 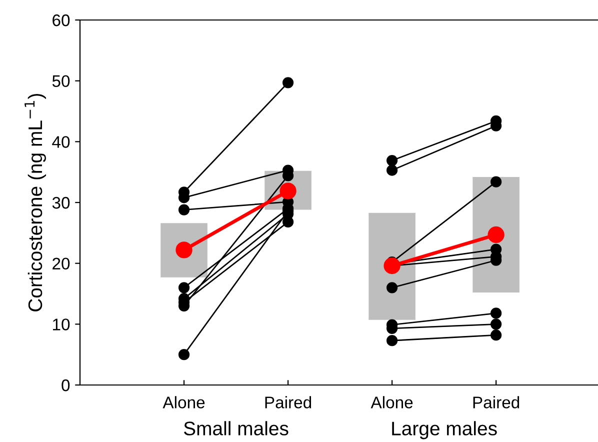 What do you see at coordinates (61, 264) in the screenshot?
I see `y-tick-label: 20` at bounding box center [61, 264].